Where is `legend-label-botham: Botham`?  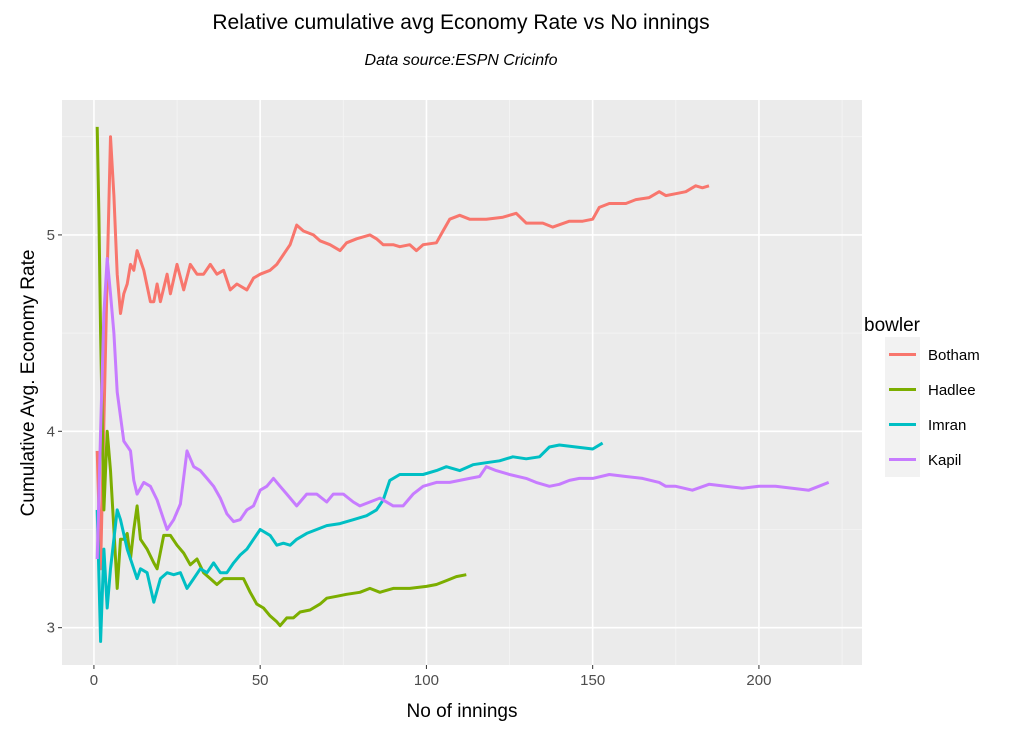 legend-label-botham: Botham is located at coordinates (954, 355).